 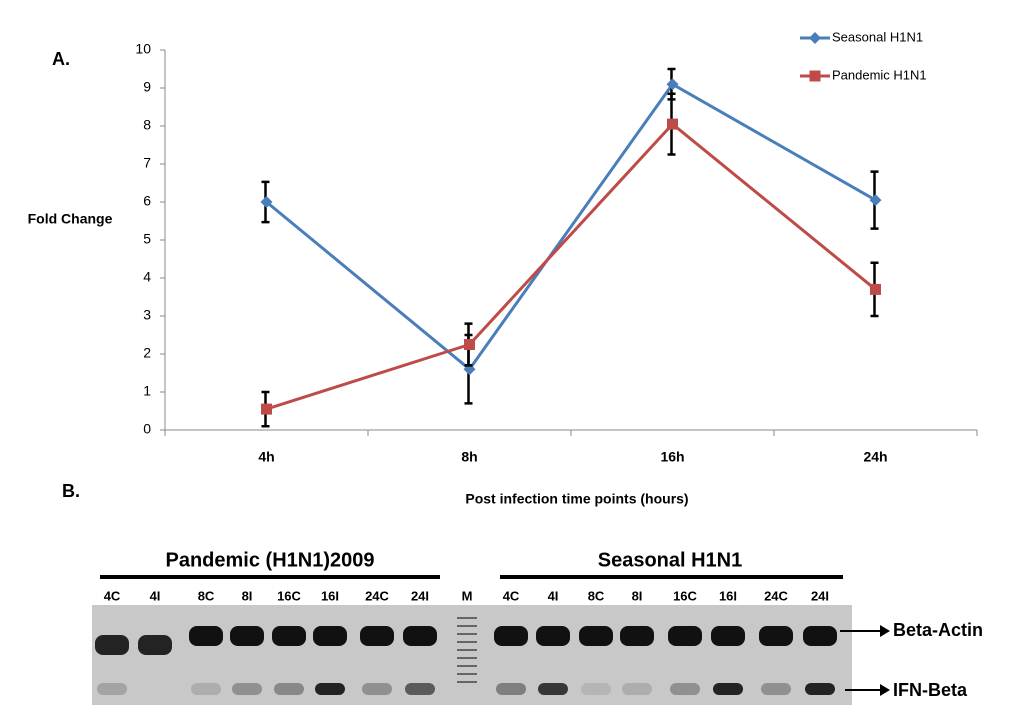 I want to click on panel-label: A., so click(x=61, y=59).